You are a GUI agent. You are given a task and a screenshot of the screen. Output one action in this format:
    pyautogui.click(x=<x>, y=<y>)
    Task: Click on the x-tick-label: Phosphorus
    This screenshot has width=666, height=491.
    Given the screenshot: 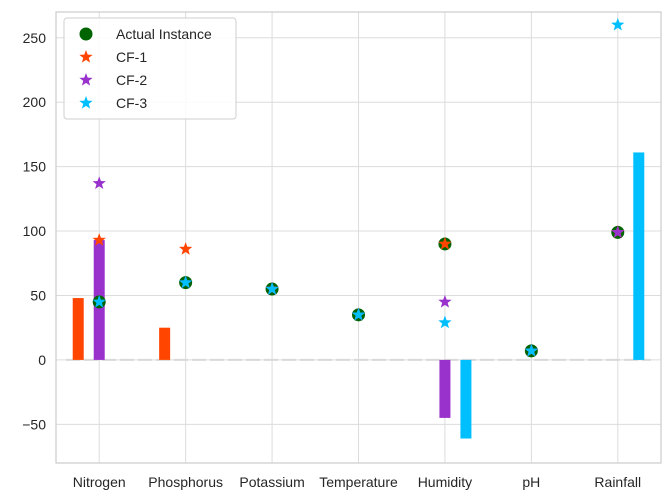 What is the action you would take?
    pyautogui.click(x=185, y=482)
    